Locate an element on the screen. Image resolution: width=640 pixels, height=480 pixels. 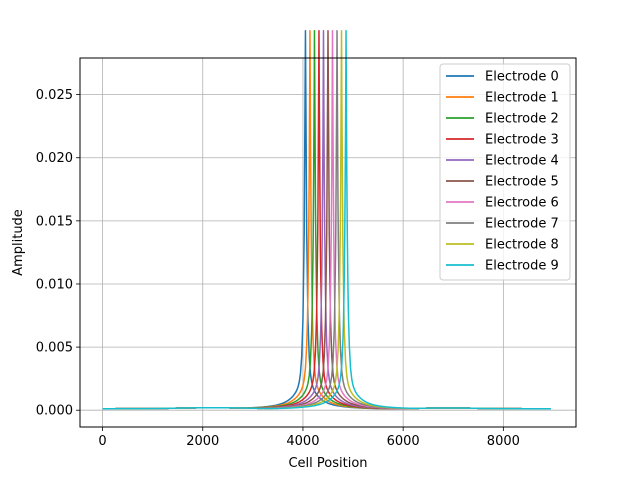
legend-label: Electrode 8 is located at coordinates (522, 245).